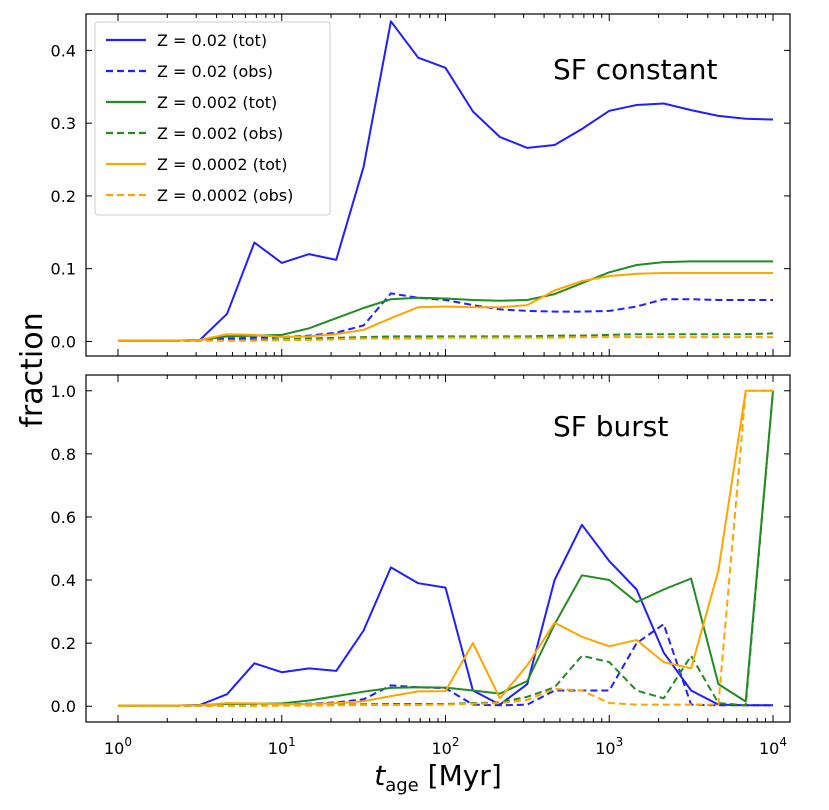 This screenshot has height=810, width=829. What do you see at coordinates (63, 517) in the screenshot?
I see `y-tick-label: 0.6` at bounding box center [63, 517].